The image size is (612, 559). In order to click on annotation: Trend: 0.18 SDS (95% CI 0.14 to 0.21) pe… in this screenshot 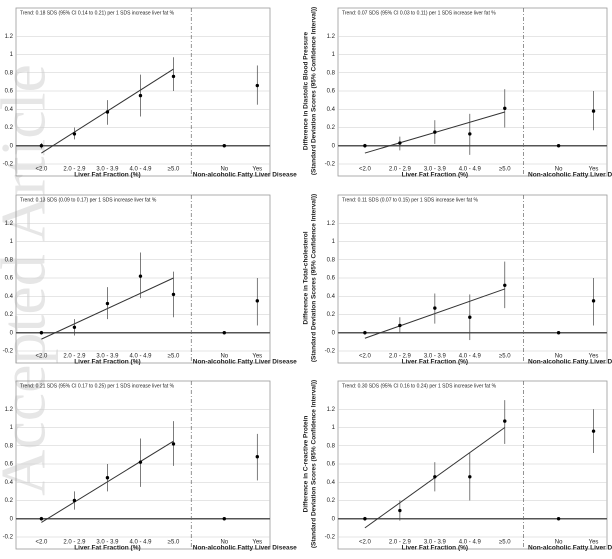, I will do `click(97, 13)`.